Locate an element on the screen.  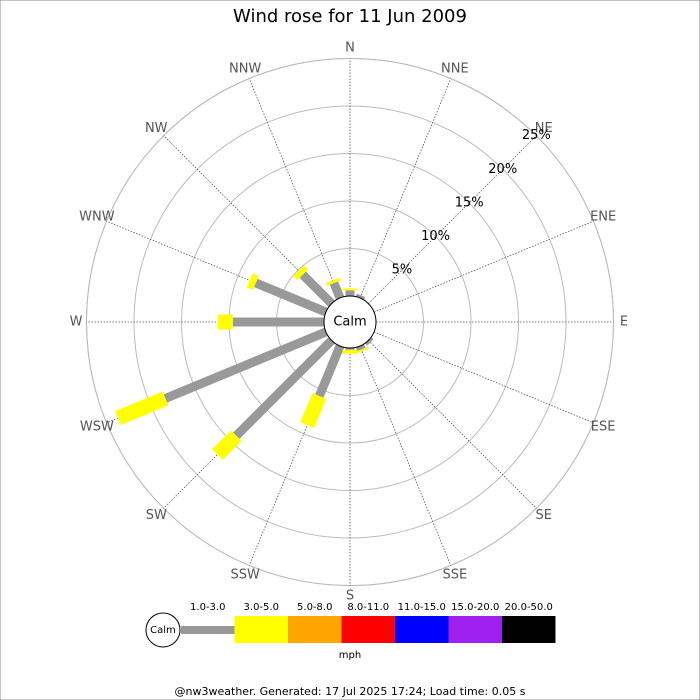
r-tick-label: 25% is located at coordinates (536, 135).